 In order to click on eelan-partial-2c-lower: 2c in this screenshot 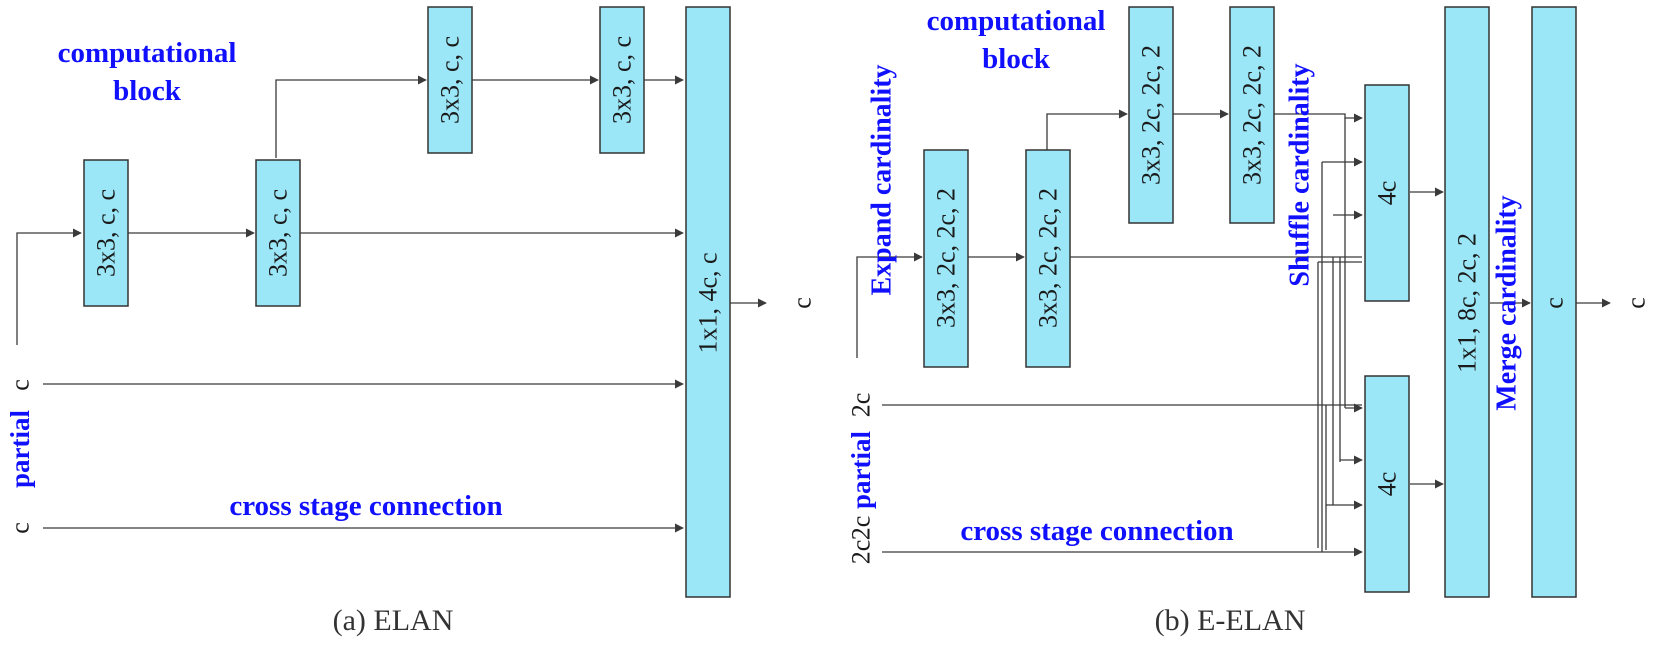, I will do `click(861, 528)`.